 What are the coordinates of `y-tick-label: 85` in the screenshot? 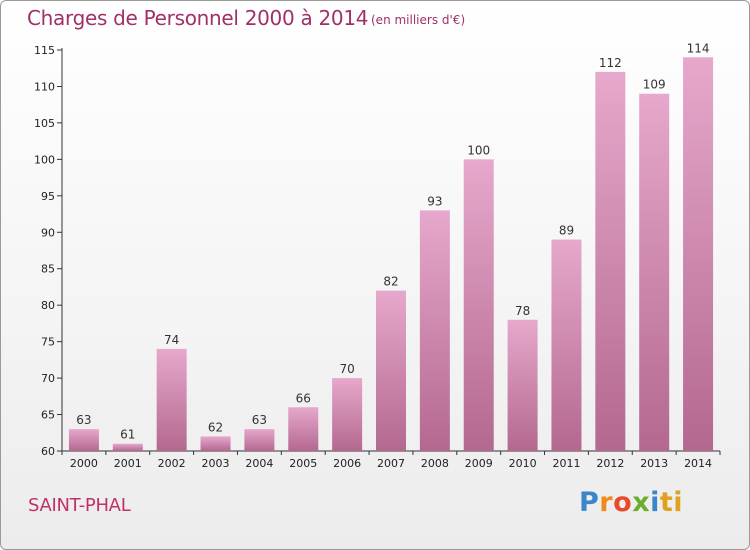 It's located at (48, 269).